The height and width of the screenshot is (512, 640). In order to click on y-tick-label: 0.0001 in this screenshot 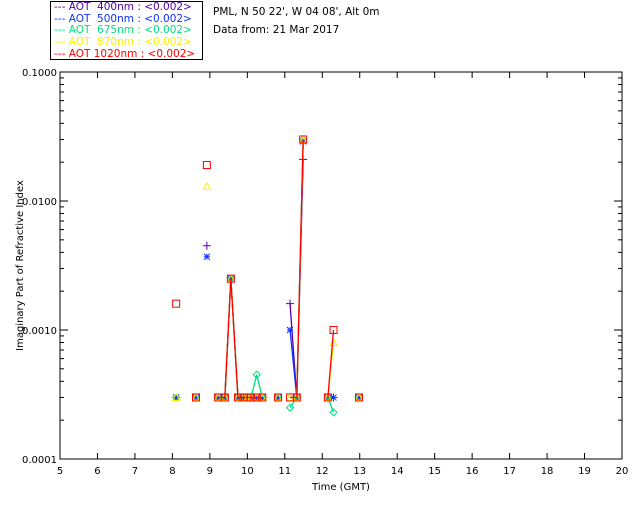, I will do `click(39, 460)`.